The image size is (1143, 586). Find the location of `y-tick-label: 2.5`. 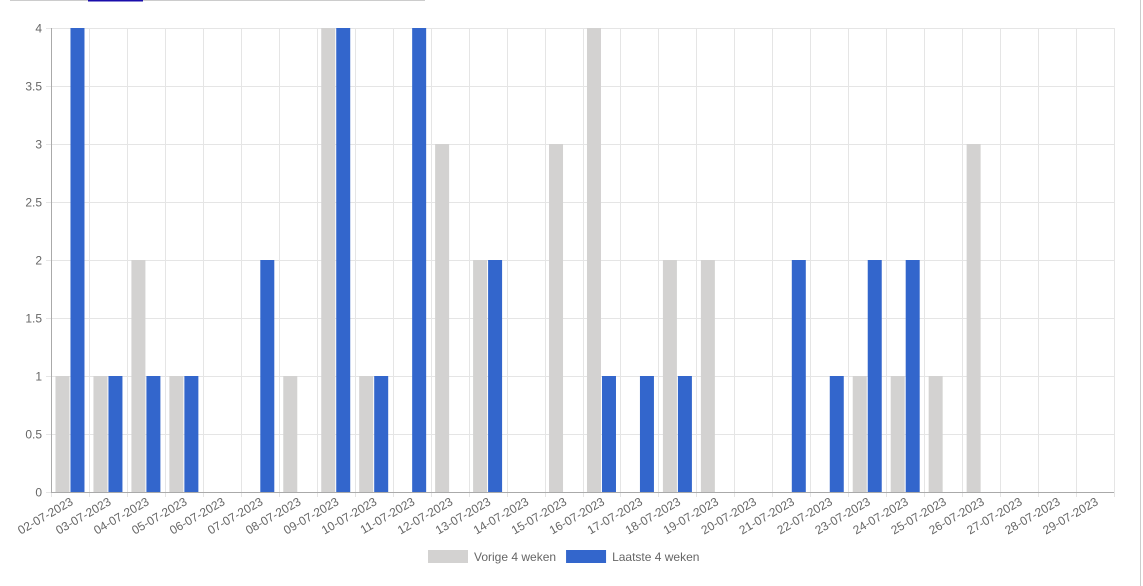

y-tick-label: 2.5 is located at coordinates (33, 203).